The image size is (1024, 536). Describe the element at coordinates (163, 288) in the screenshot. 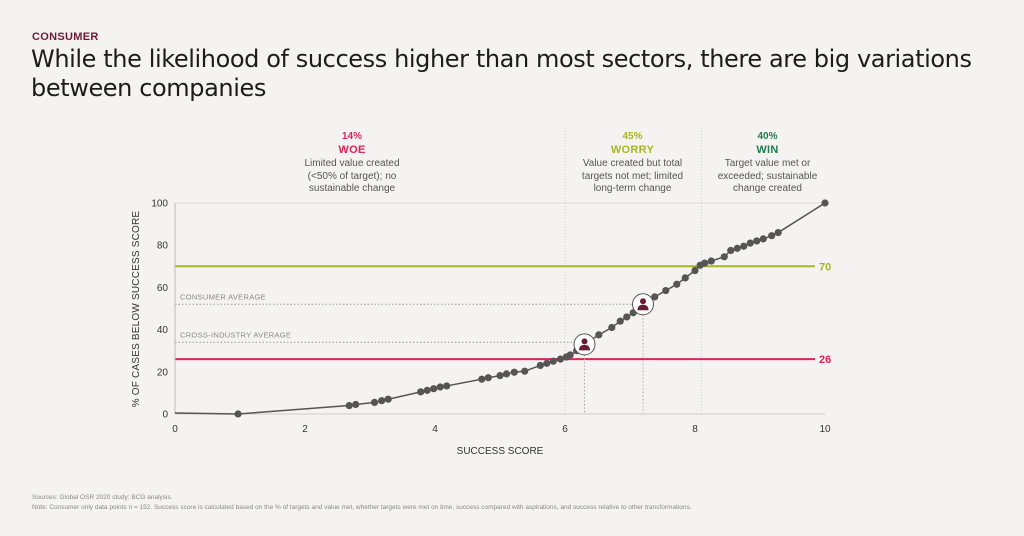

I see `y-tick-label: 60` at that location.